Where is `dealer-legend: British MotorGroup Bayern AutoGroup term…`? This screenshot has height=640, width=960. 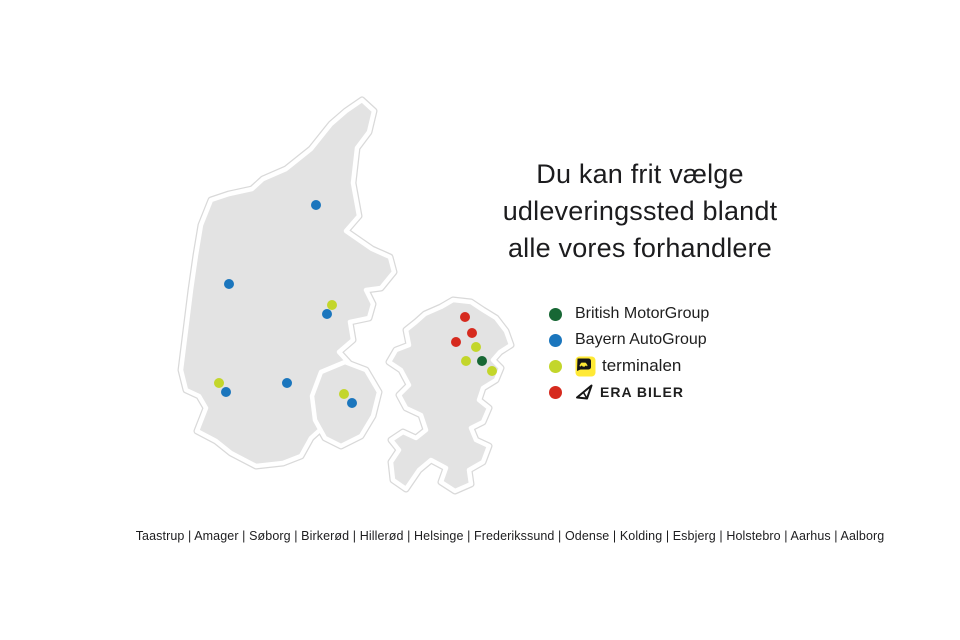
dealer-legend: British MotorGroup Bayern AutoGroup term… is located at coordinates (629, 353).